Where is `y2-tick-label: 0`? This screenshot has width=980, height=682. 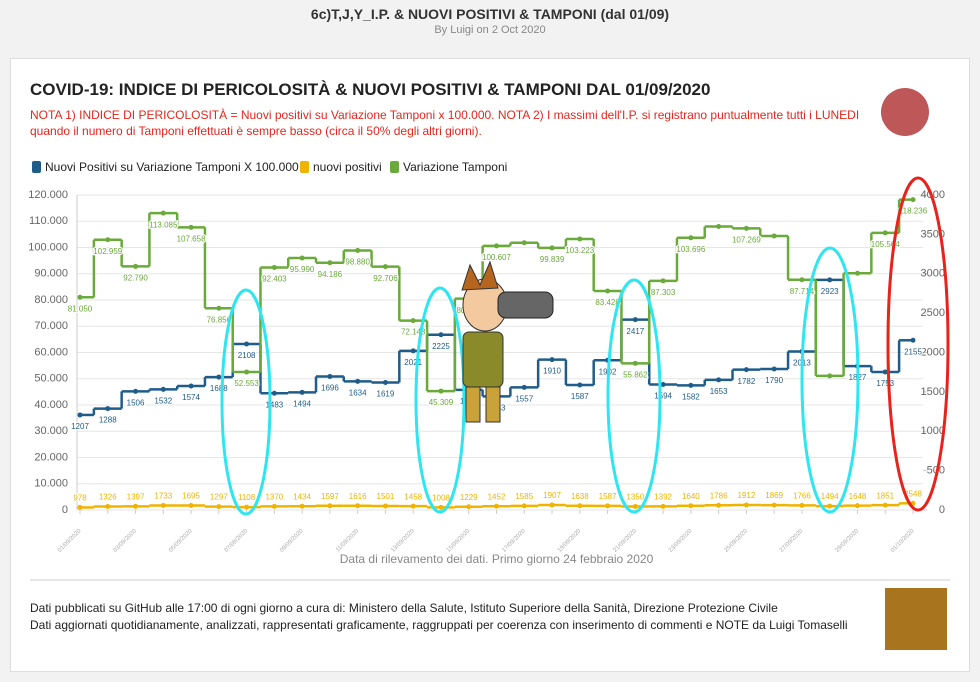 y2-tick-label: 0 is located at coordinates (942, 510).